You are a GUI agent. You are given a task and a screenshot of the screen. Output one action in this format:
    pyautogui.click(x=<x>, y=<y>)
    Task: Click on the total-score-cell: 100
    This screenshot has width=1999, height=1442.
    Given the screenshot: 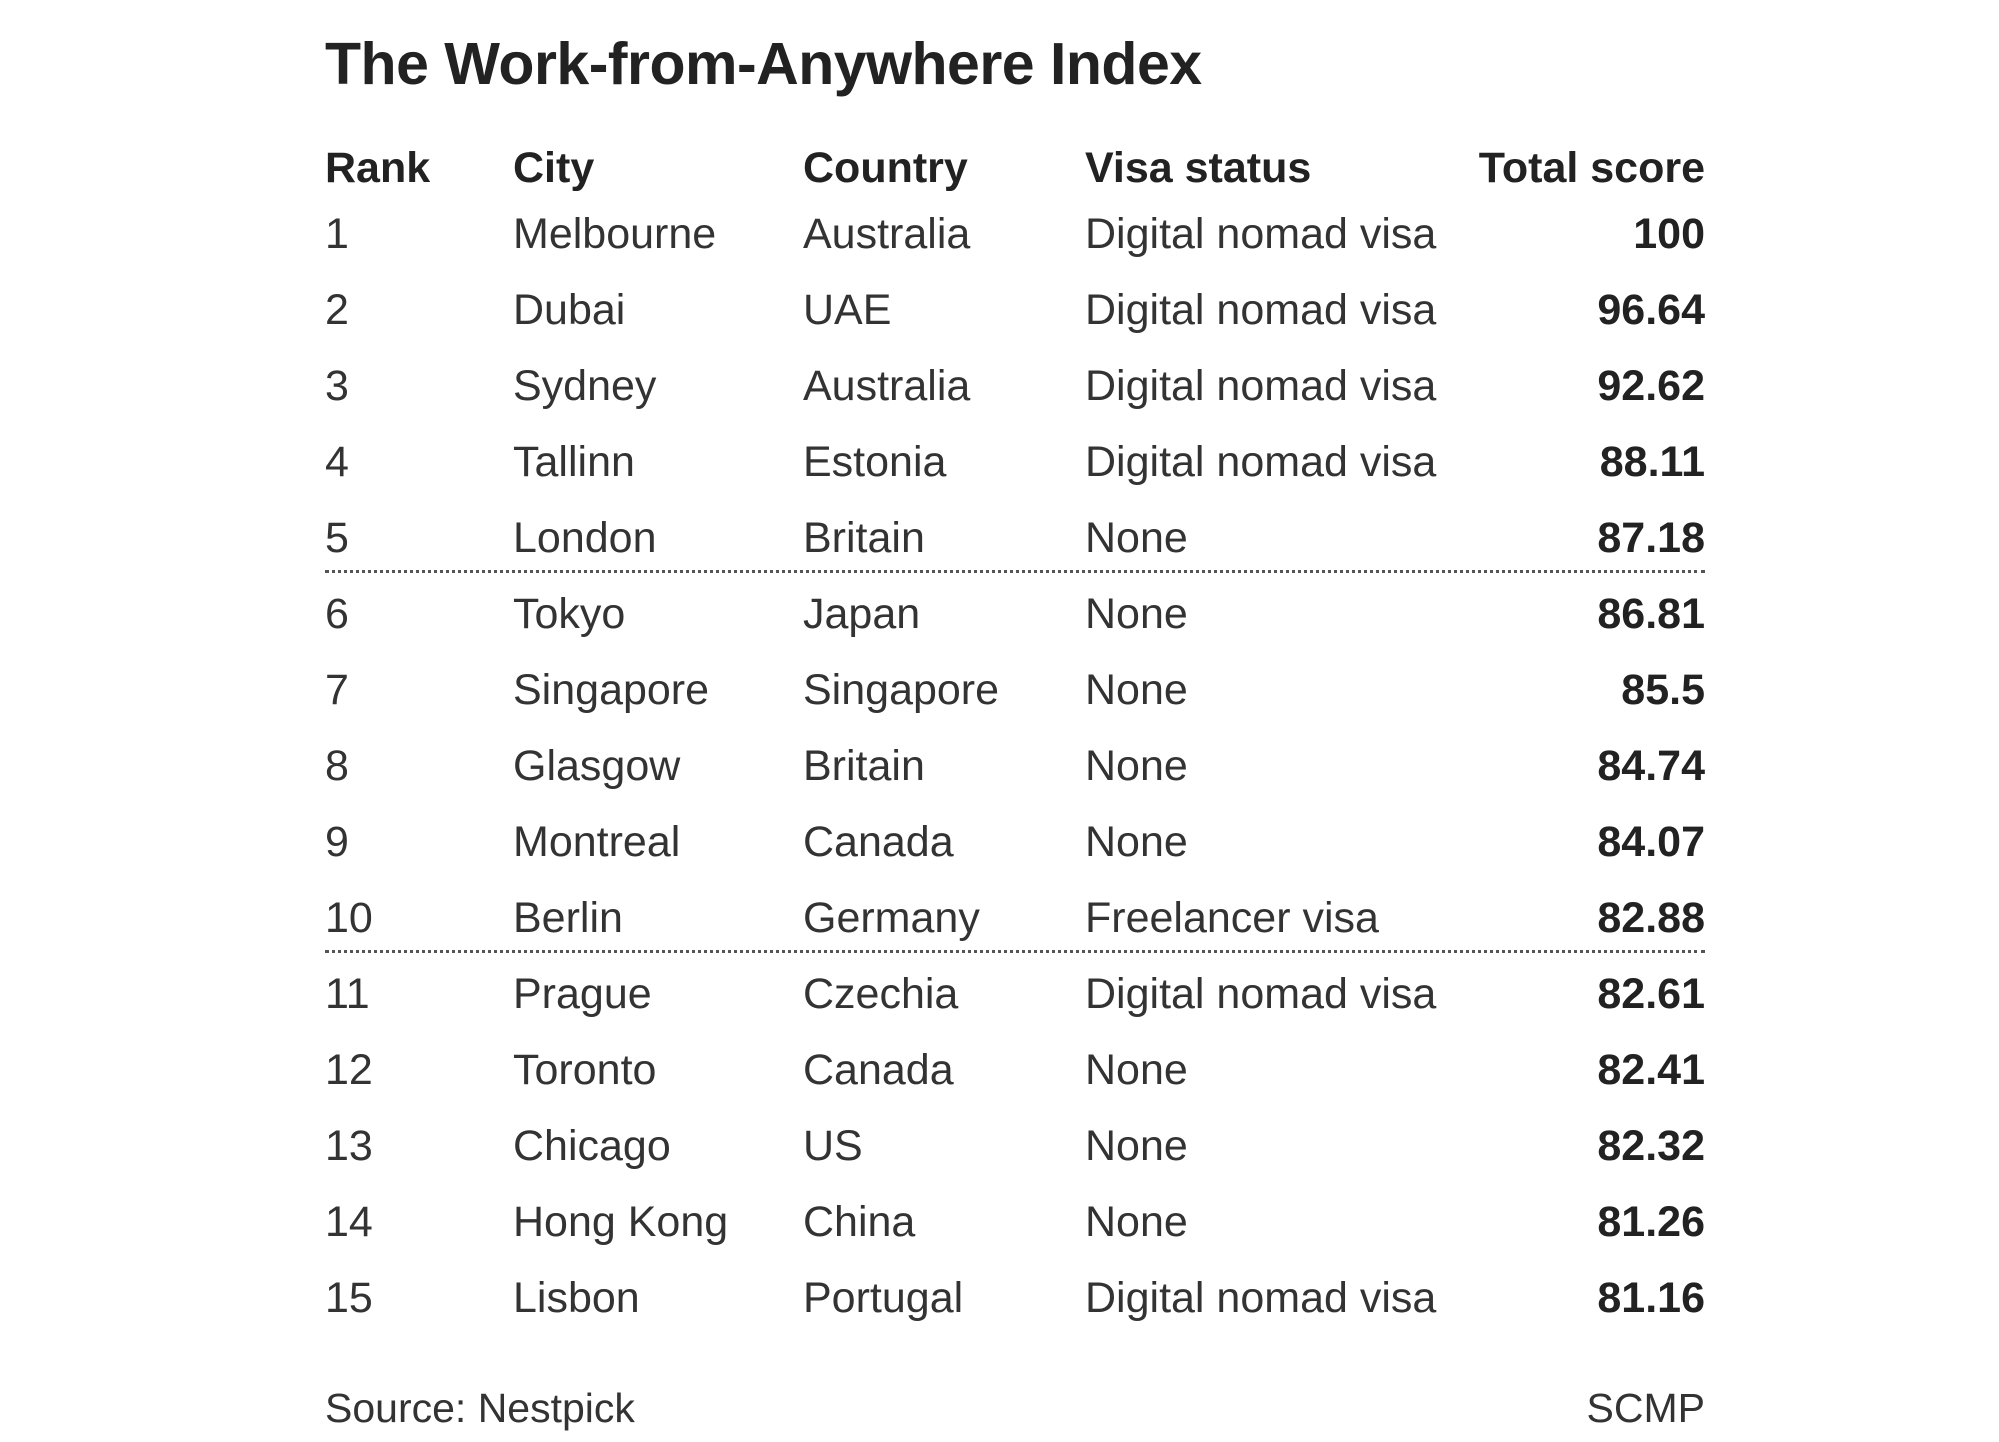 What is the action you would take?
    pyautogui.click(x=1669, y=234)
    